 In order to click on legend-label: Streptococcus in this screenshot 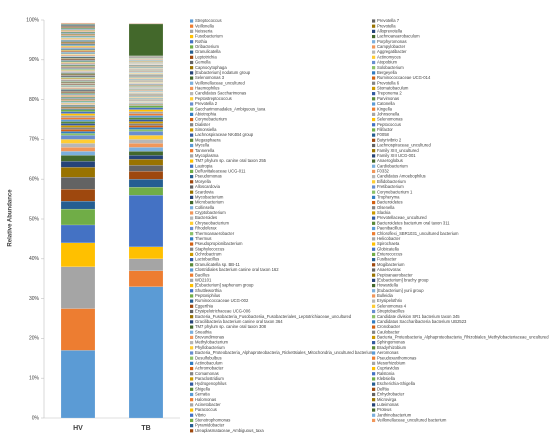, I will do `click(208, 20)`.